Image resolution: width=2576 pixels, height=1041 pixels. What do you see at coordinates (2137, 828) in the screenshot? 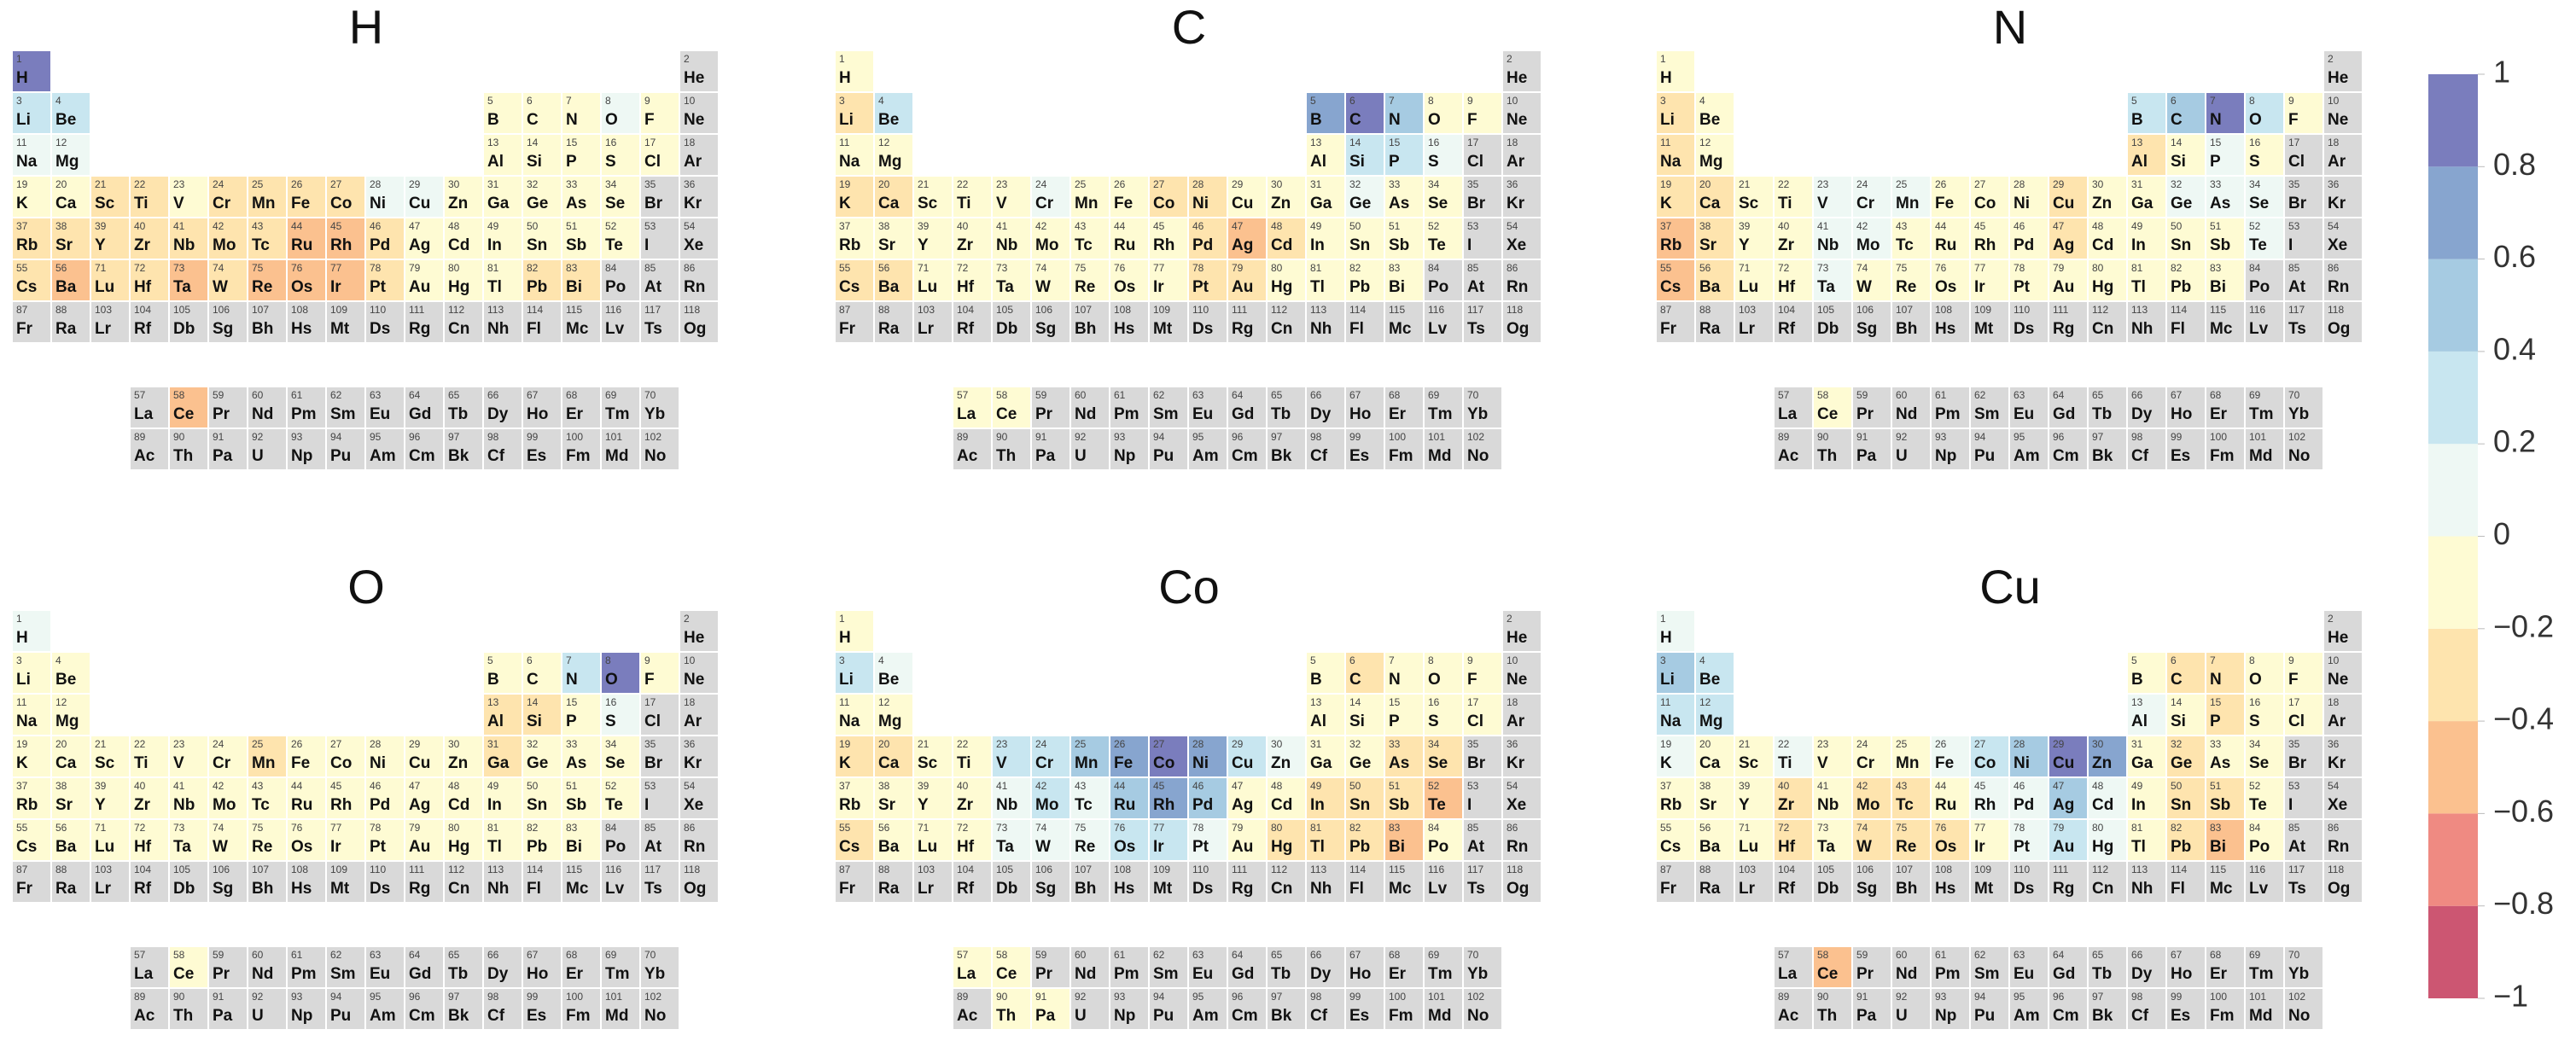
I see `atomic-number: 81` at bounding box center [2137, 828].